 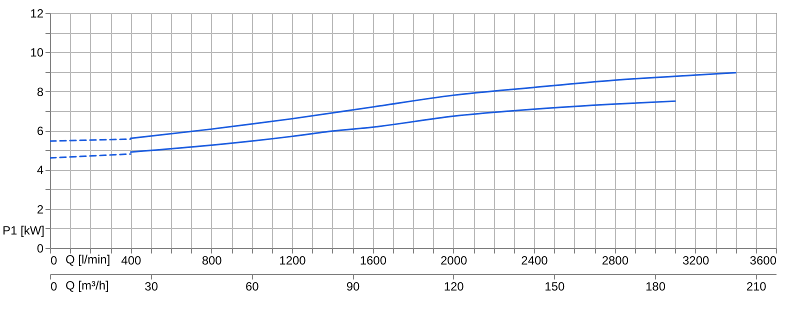 I want to click on x-tick-label: 800, so click(x=212, y=261).